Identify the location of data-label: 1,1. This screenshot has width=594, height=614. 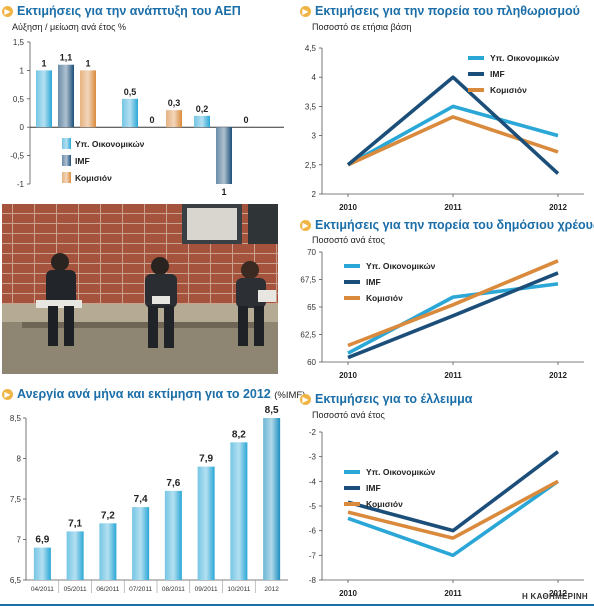
(66, 58).